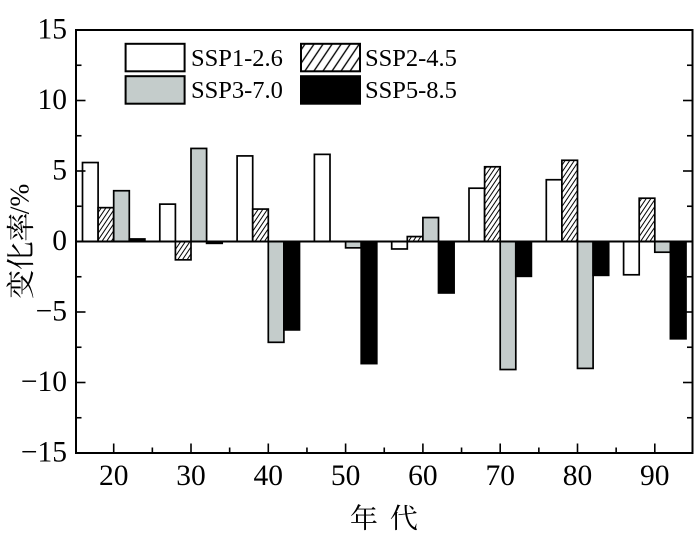  Describe the element at coordinates (53, 100) in the screenshot. I see `svg-text: 10` at that location.